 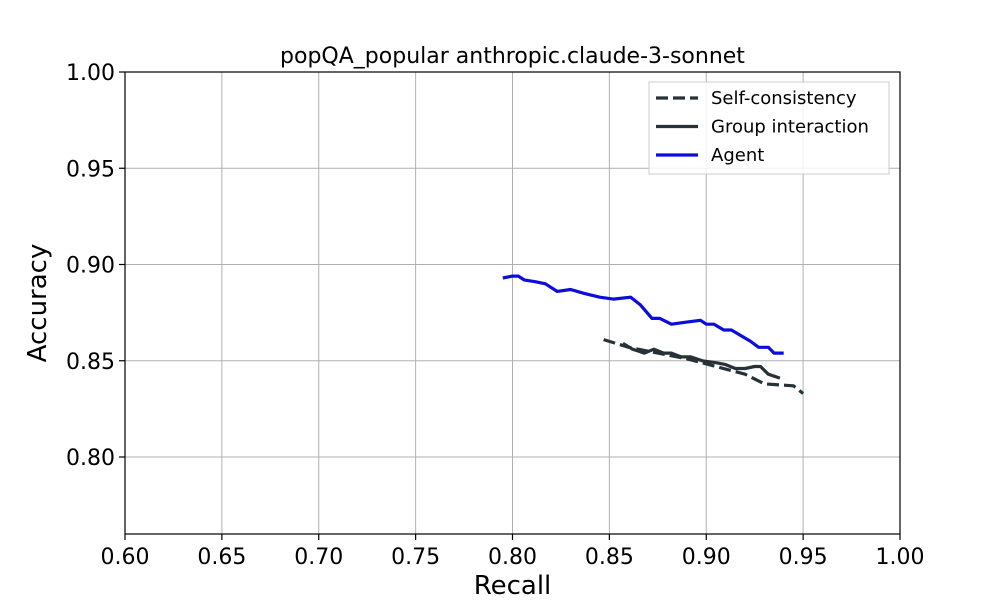 What do you see at coordinates (784, 98) in the screenshot?
I see `legend-label-self-consistency: Self-consistency` at bounding box center [784, 98].